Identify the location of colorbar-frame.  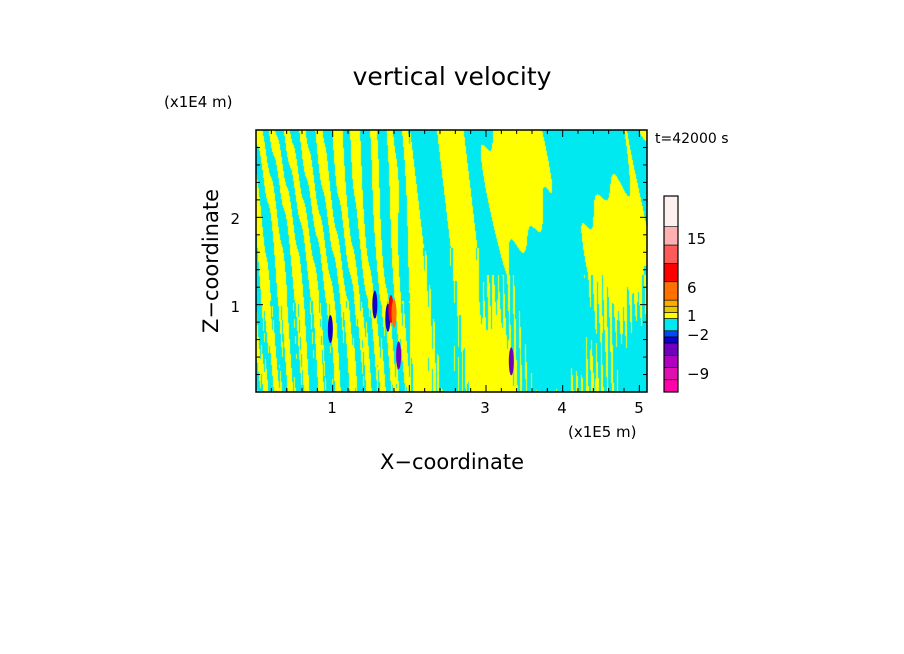
(671, 294).